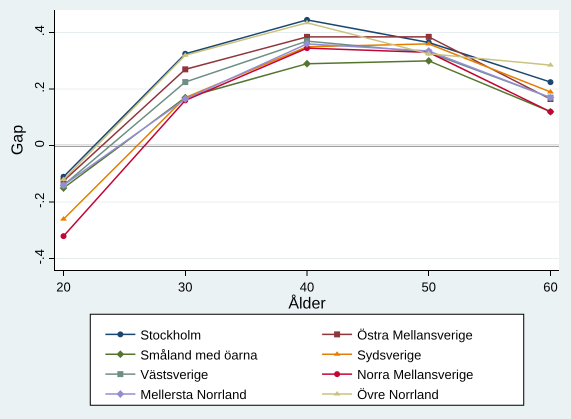 The image size is (571, 419). Describe the element at coordinates (39, 256) in the screenshot. I see `y-tick-label: -.4` at that location.